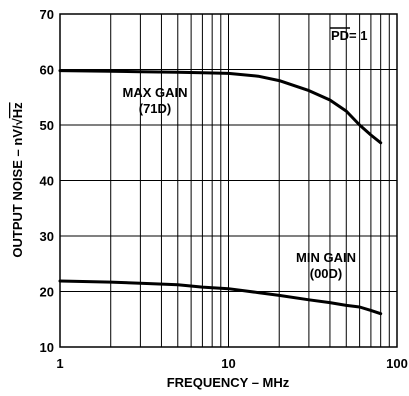 Image resolution: width=409 pixels, height=396 pixels. Describe the element at coordinates (326, 273) in the screenshot. I see `min-gain-code: (00D)` at that location.